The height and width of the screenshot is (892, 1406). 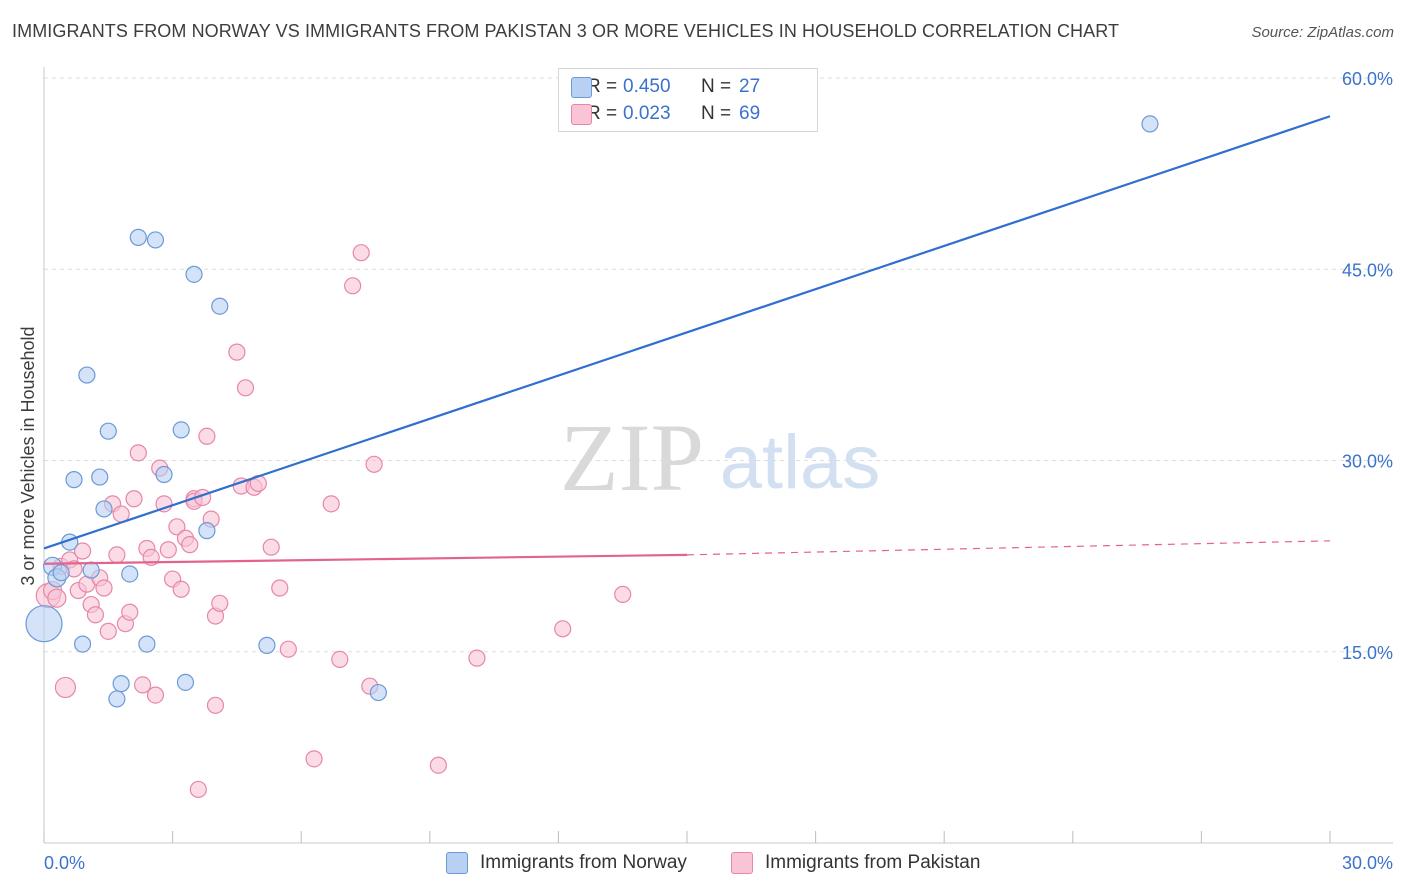 What do you see at coordinates (742, 863) in the screenshot?
I see `pakistan-legend-swatch` at bounding box center [742, 863].